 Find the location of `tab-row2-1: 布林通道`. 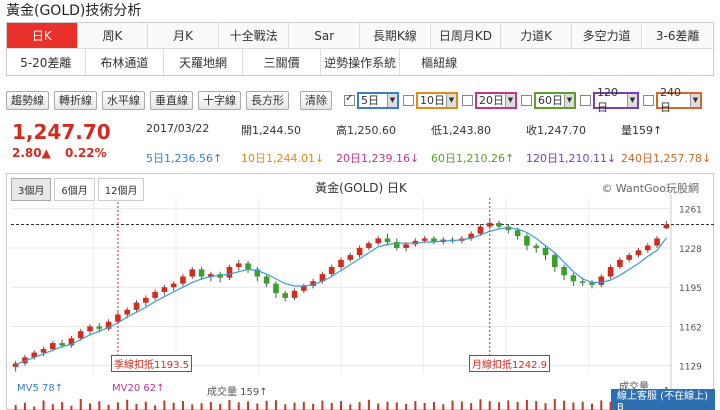

tab-row2-1: 布林通道 is located at coordinates (125, 62).